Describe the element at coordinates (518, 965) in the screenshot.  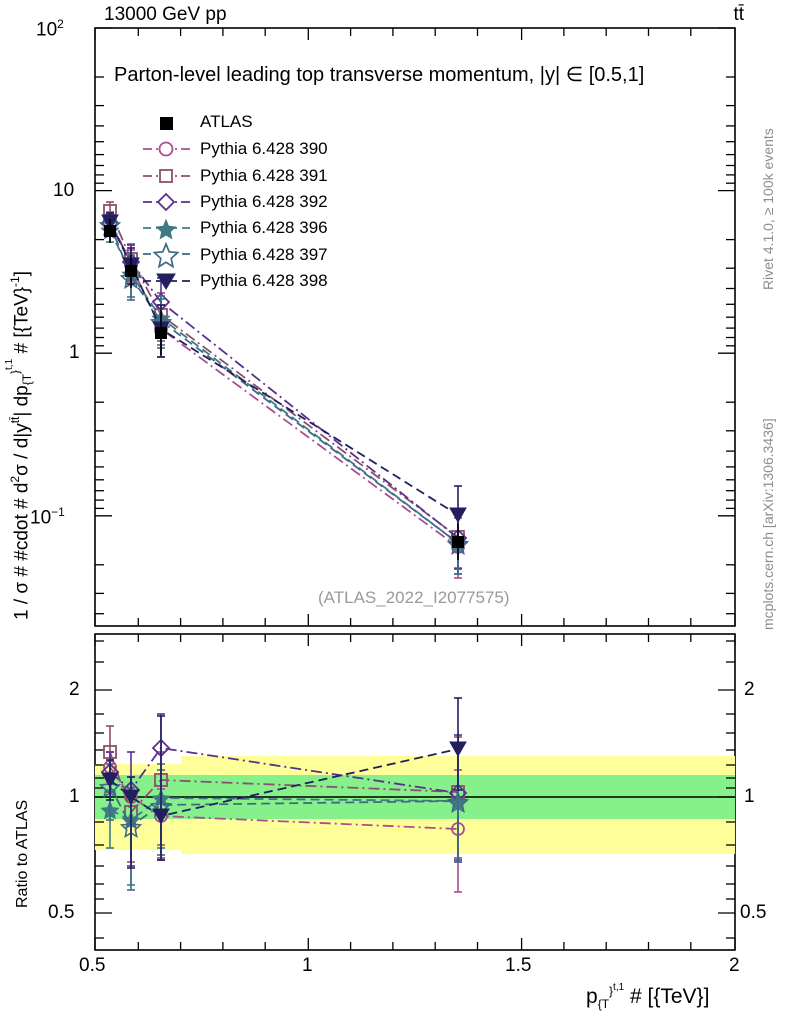
I see `xtick-1p5: 1.5` at that location.